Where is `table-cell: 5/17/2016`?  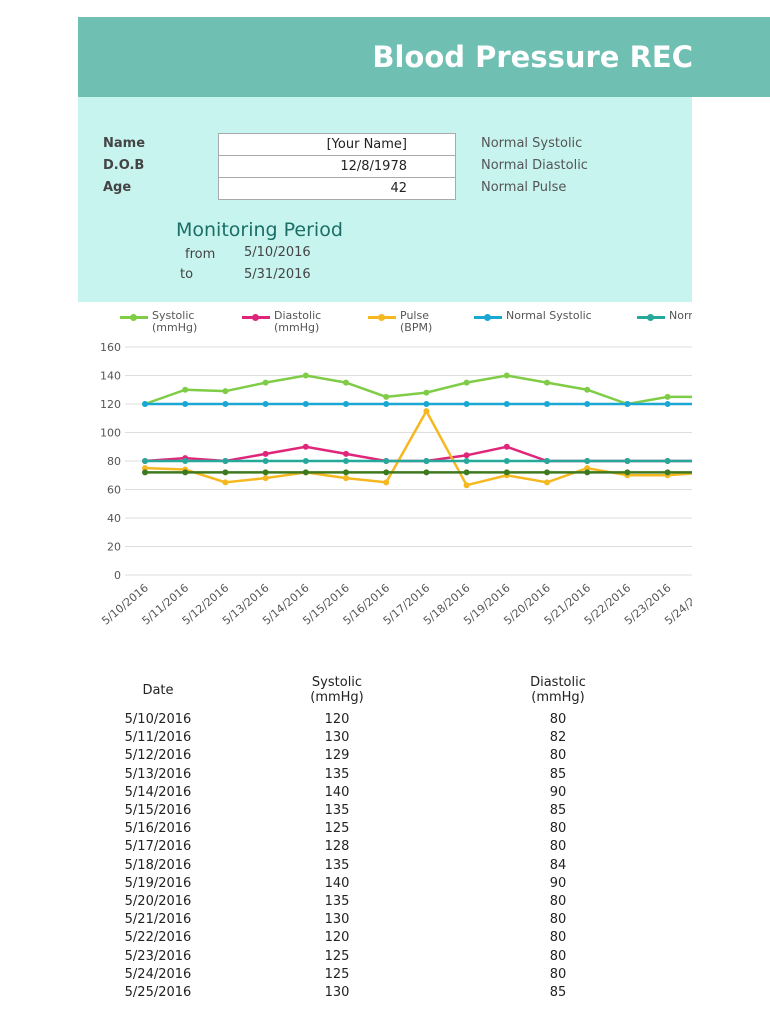
table-cell: 5/17/2016 is located at coordinates (158, 847).